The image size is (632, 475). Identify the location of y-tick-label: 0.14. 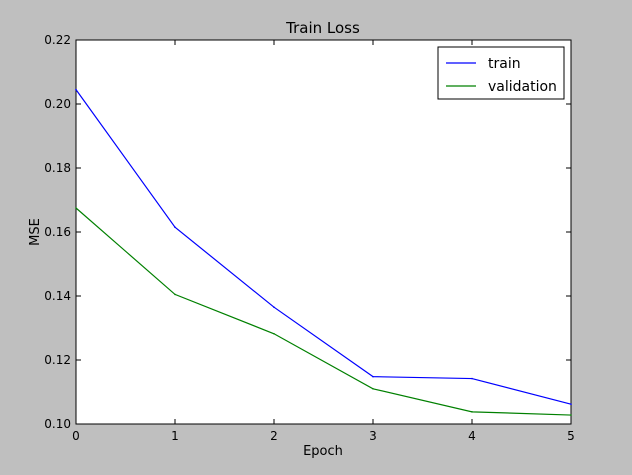
(57, 296).